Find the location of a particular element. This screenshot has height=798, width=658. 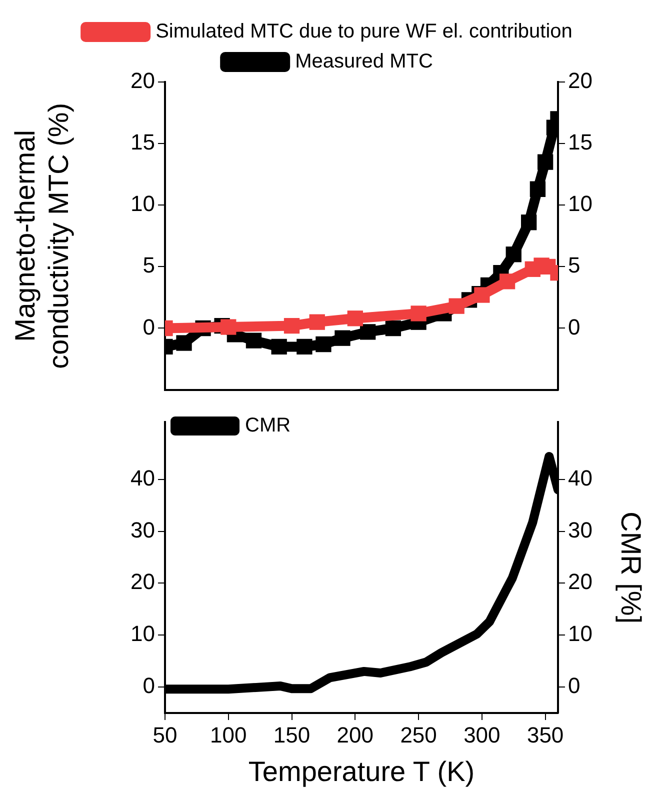

legend-label: CMR is located at coordinates (268, 425).